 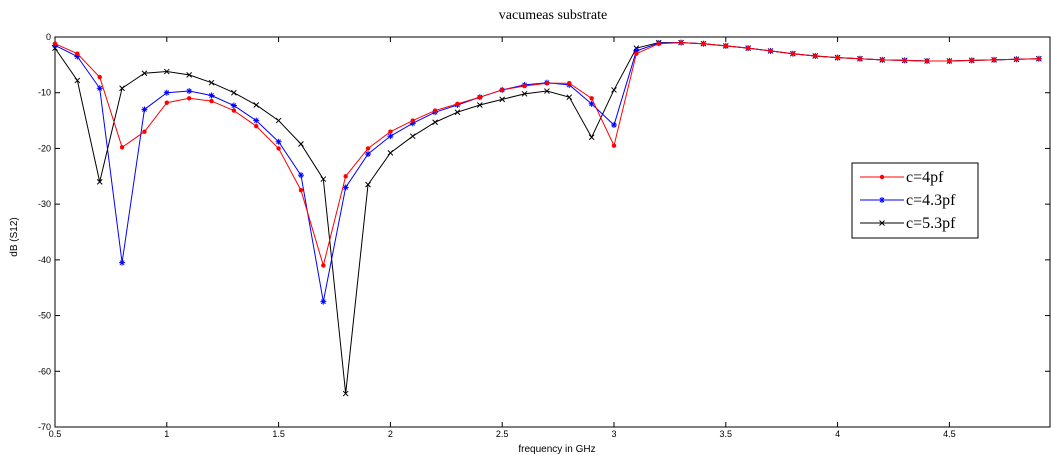 What do you see at coordinates (166, 434) in the screenshot?
I see `x-tick-label: 1` at bounding box center [166, 434].